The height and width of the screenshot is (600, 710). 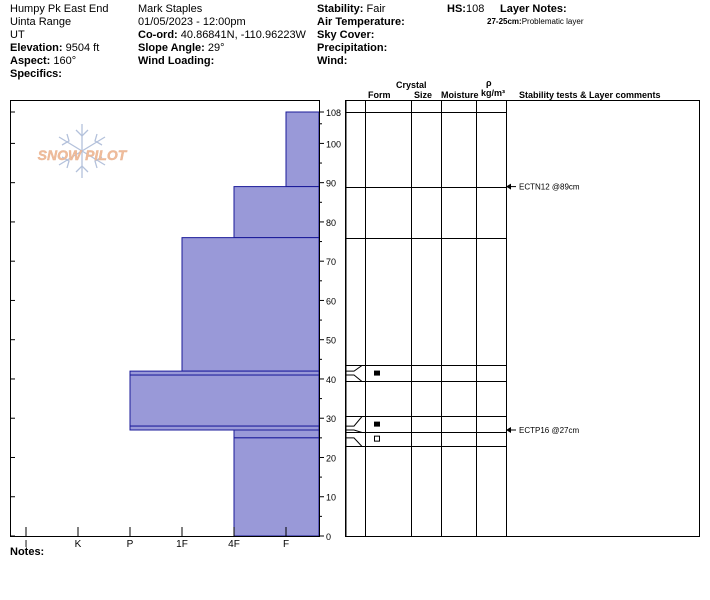 What do you see at coordinates (331, 380) in the screenshot?
I see `depth-tick-label: 40` at bounding box center [331, 380].